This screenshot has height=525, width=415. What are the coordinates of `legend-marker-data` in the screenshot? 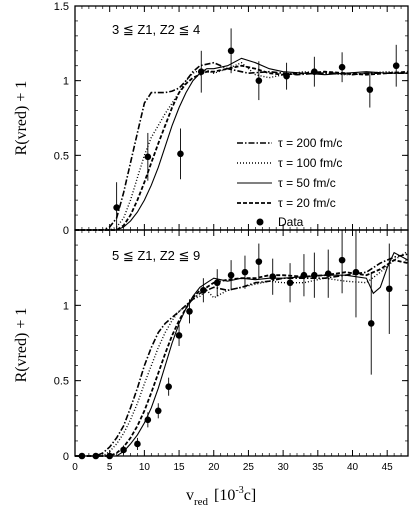 It's located at (260, 222).